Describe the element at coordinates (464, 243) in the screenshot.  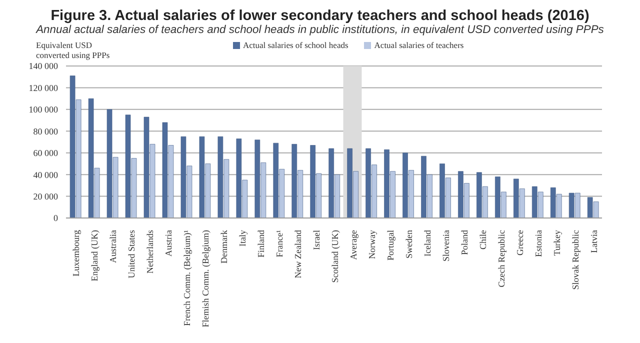
I see `x-tick-label: Poland` at that location.